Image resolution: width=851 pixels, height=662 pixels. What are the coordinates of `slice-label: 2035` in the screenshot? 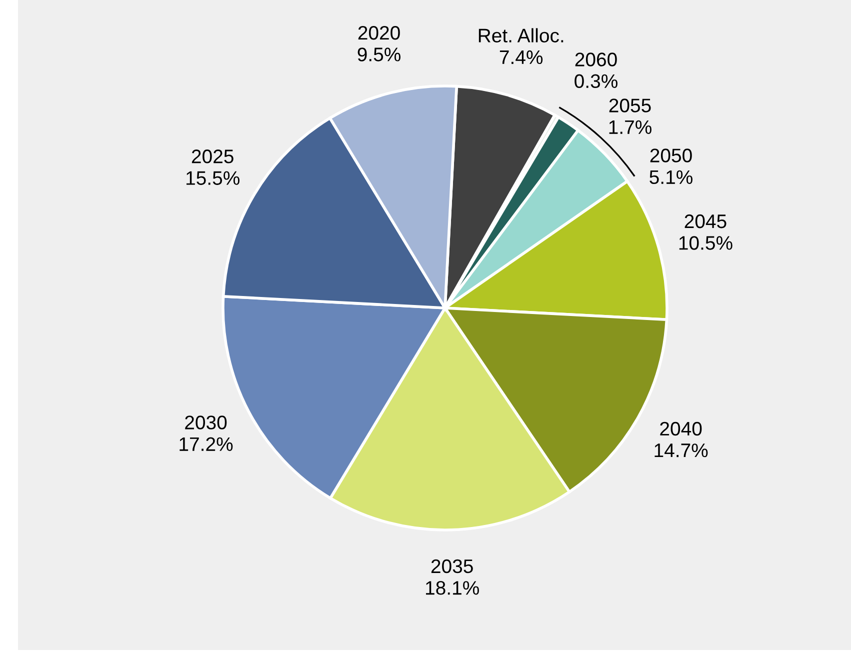 It's located at (452, 566).